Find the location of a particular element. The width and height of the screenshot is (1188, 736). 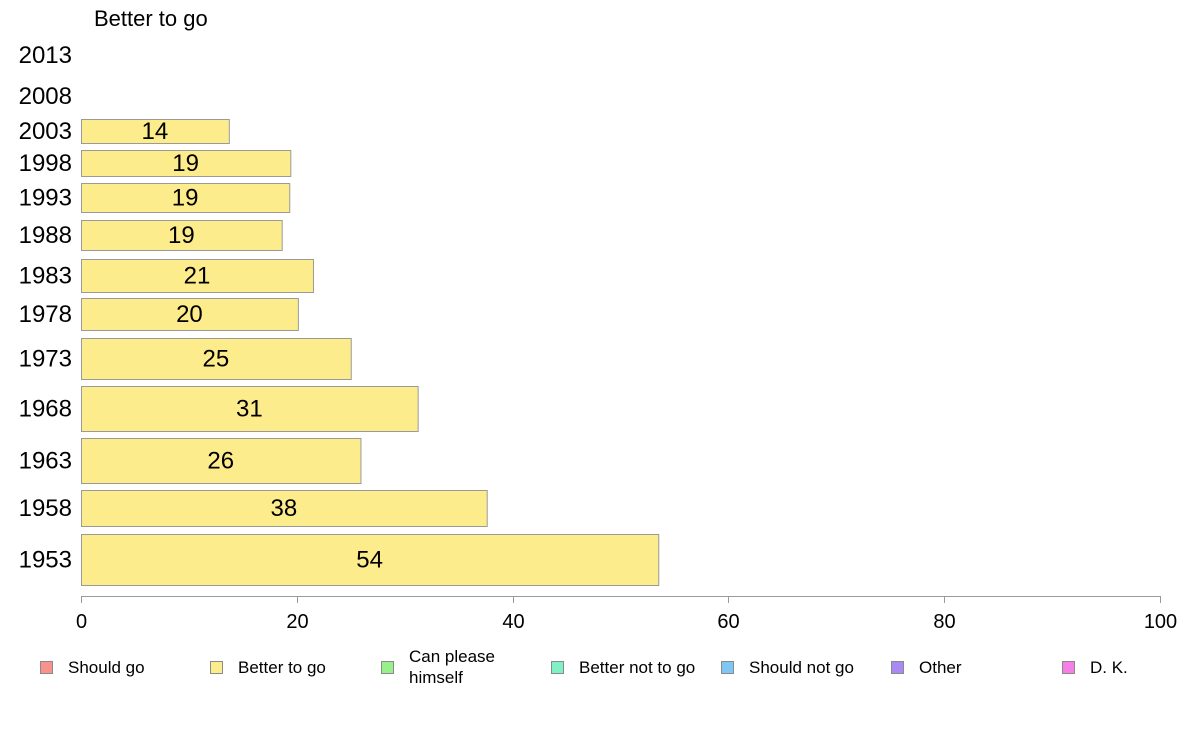

chart-title: Better to go is located at coordinates (151, 18).